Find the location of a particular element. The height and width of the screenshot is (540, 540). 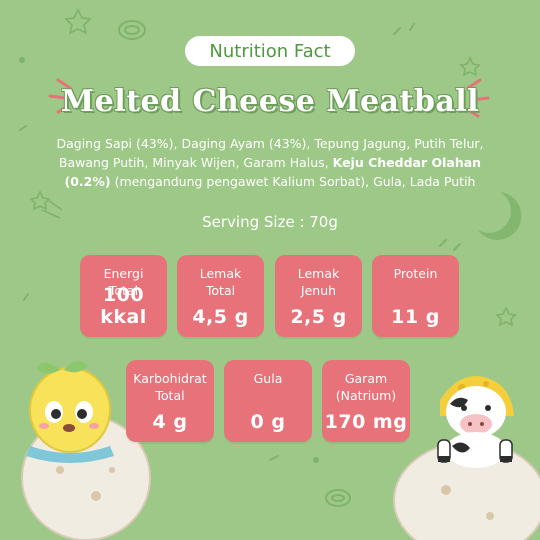

nutrient-label: Energi Total is located at coordinates (123, 282).